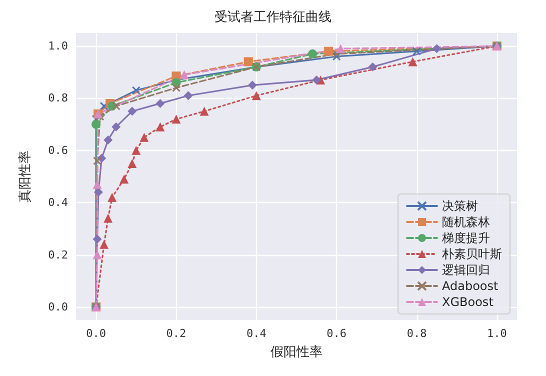  What do you see at coordinates (58, 46) in the screenshot?
I see `y-tick-label: 1.0` at bounding box center [58, 46].